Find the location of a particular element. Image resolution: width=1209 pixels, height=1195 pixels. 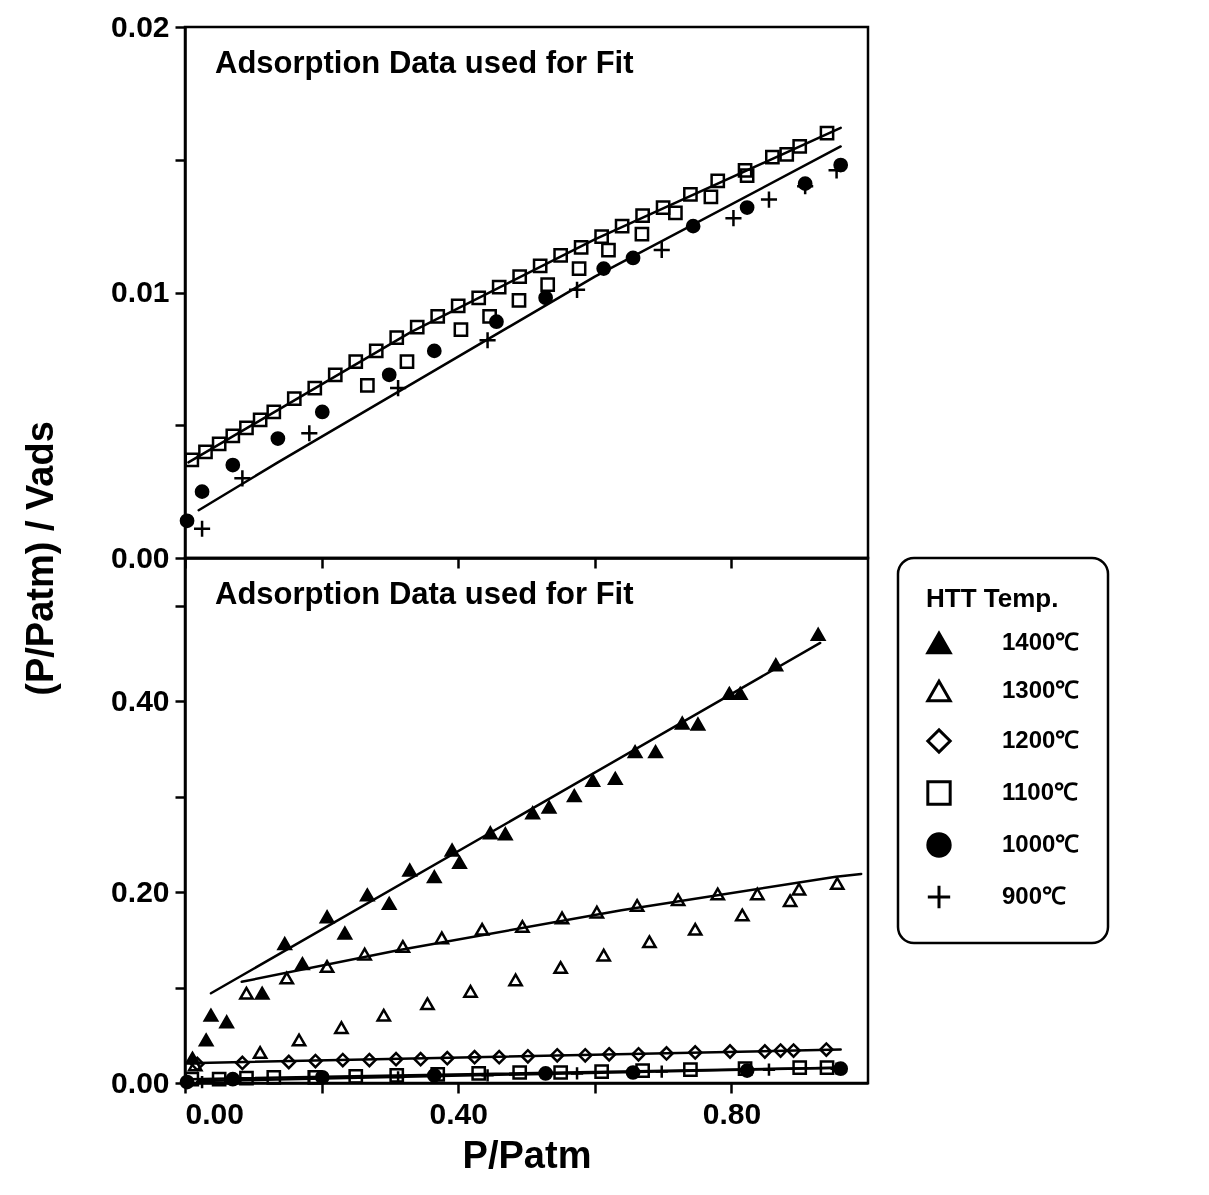

legend-label: 1300℃ is located at coordinates (1041, 689).